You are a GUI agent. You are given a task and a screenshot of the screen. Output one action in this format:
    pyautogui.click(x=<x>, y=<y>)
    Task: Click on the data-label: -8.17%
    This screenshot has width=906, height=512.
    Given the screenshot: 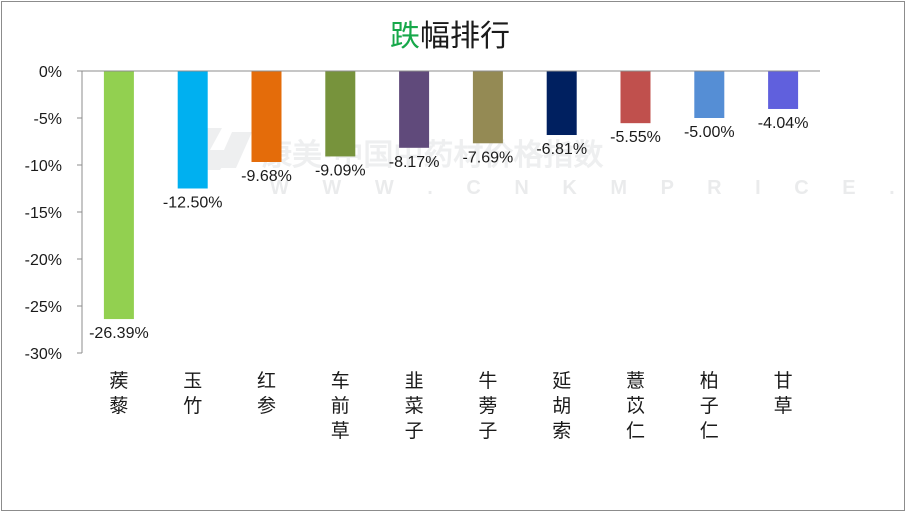 What is the action you would take?
    pyautogui.click(x=414, y=162)
    